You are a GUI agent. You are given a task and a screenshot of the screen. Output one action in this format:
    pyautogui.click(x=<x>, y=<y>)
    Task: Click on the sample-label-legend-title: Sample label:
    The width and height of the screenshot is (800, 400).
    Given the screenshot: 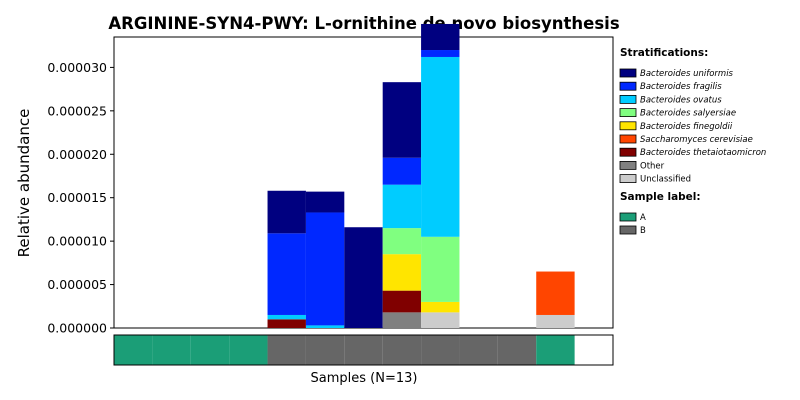 What is the action you would take?
    pyautogui.click(x=660, y=197)
    